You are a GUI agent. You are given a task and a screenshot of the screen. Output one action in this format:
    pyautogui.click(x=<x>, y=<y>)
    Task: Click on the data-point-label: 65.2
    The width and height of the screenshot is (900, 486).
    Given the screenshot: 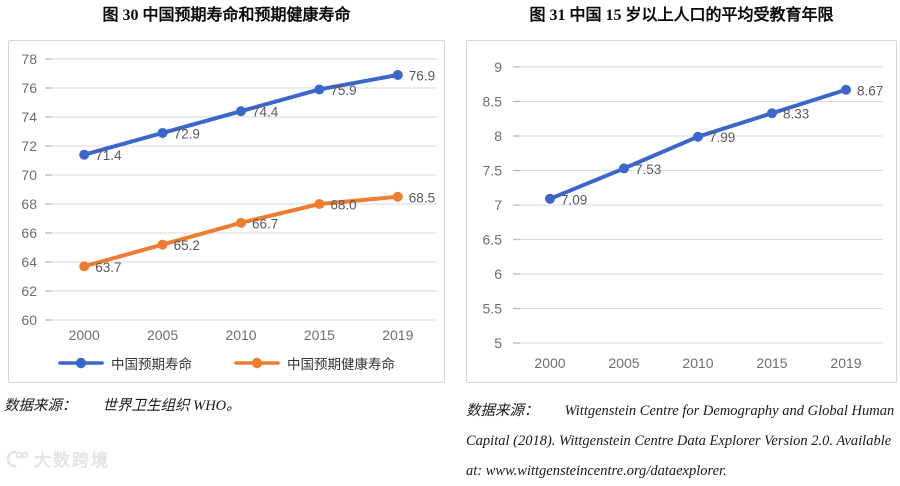 What is the action you would take?
    pyautogui.click(x=187, y=245)
    